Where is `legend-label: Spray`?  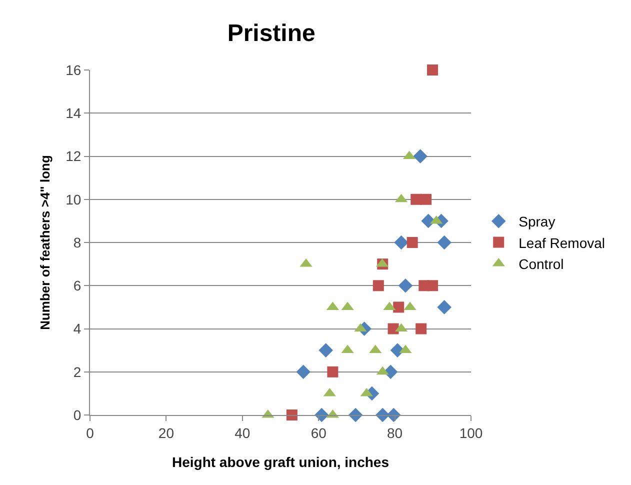
legend-label: Spray is located at coordinates (537, 222).